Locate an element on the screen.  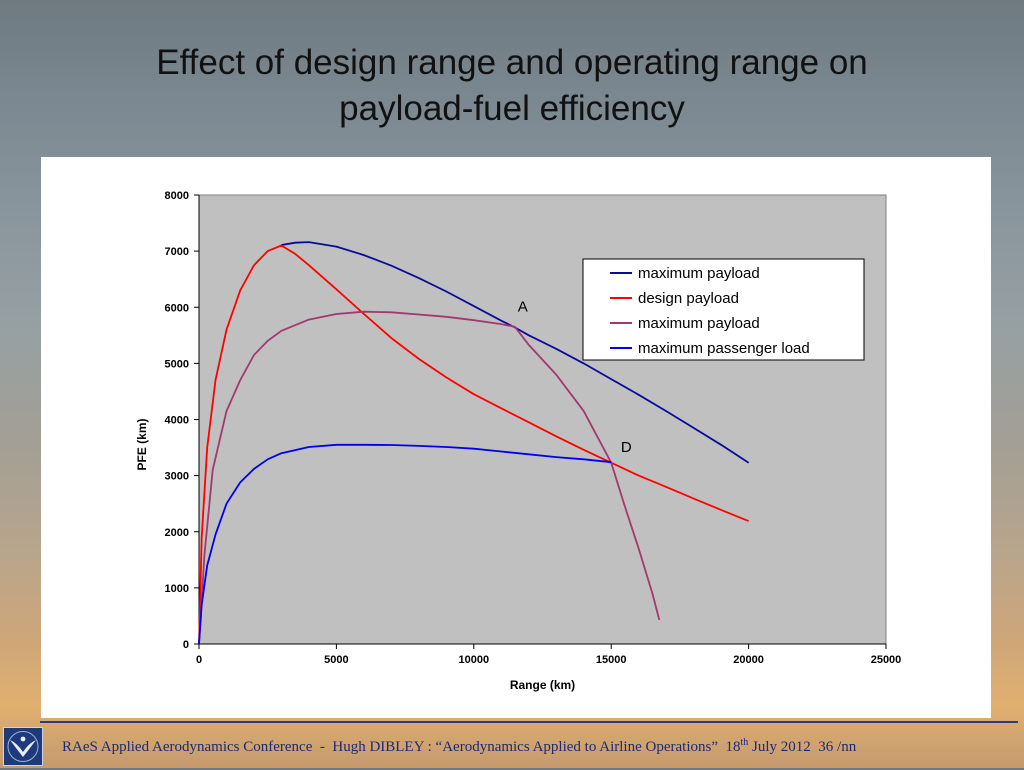
legend-box is located at coordinates (723, 309).